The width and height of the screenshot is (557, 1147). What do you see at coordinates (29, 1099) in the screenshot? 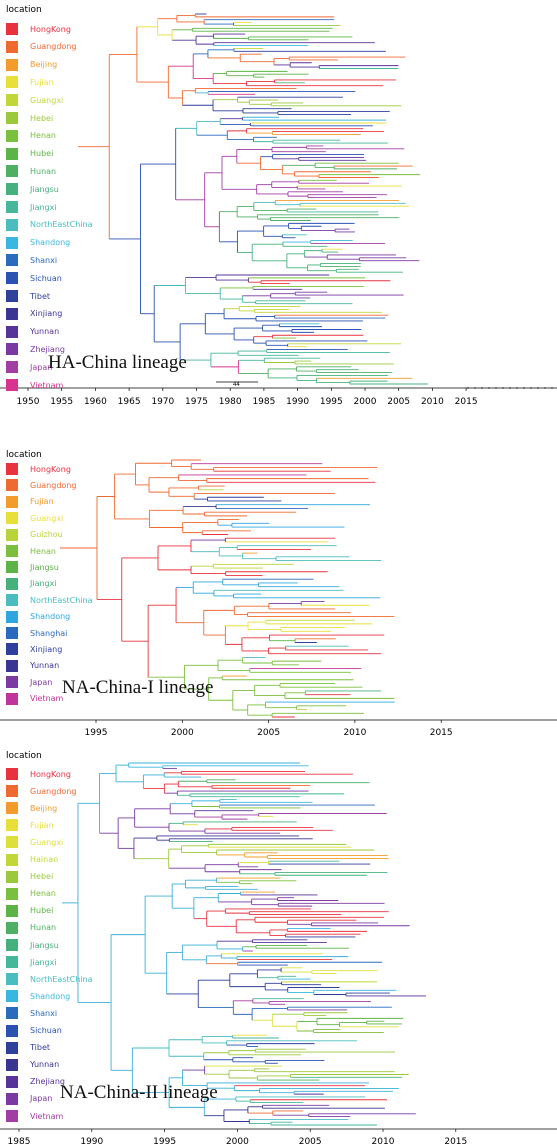
I see `legend-item: Japan` at bounding box center [29, 1099].